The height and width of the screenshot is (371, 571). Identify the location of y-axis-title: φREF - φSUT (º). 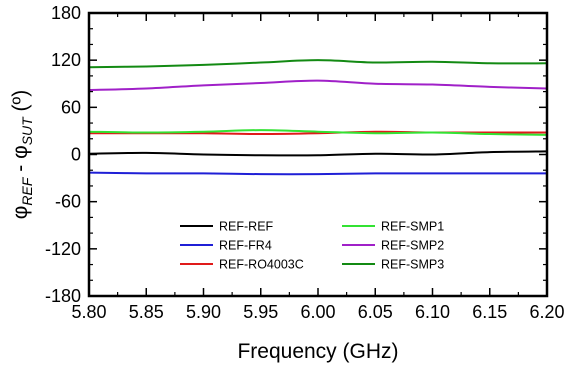
(22, 154).